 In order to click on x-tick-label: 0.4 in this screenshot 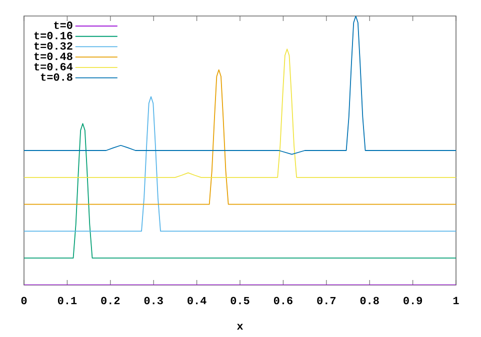, I will do `click(197, 300)`.